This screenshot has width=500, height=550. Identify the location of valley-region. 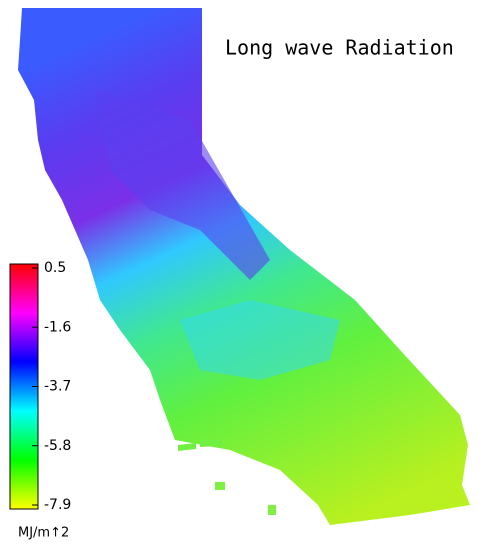
(260, 340).